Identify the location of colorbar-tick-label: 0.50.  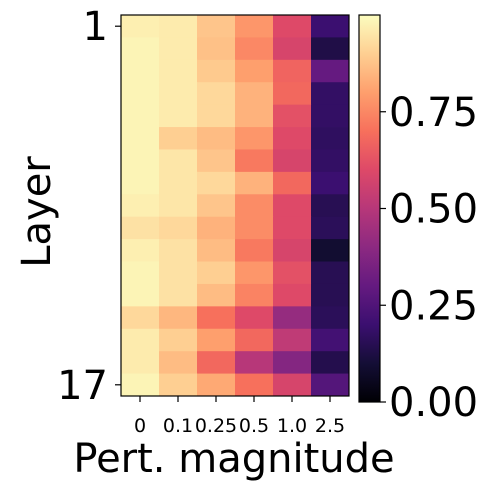
(433, 210).